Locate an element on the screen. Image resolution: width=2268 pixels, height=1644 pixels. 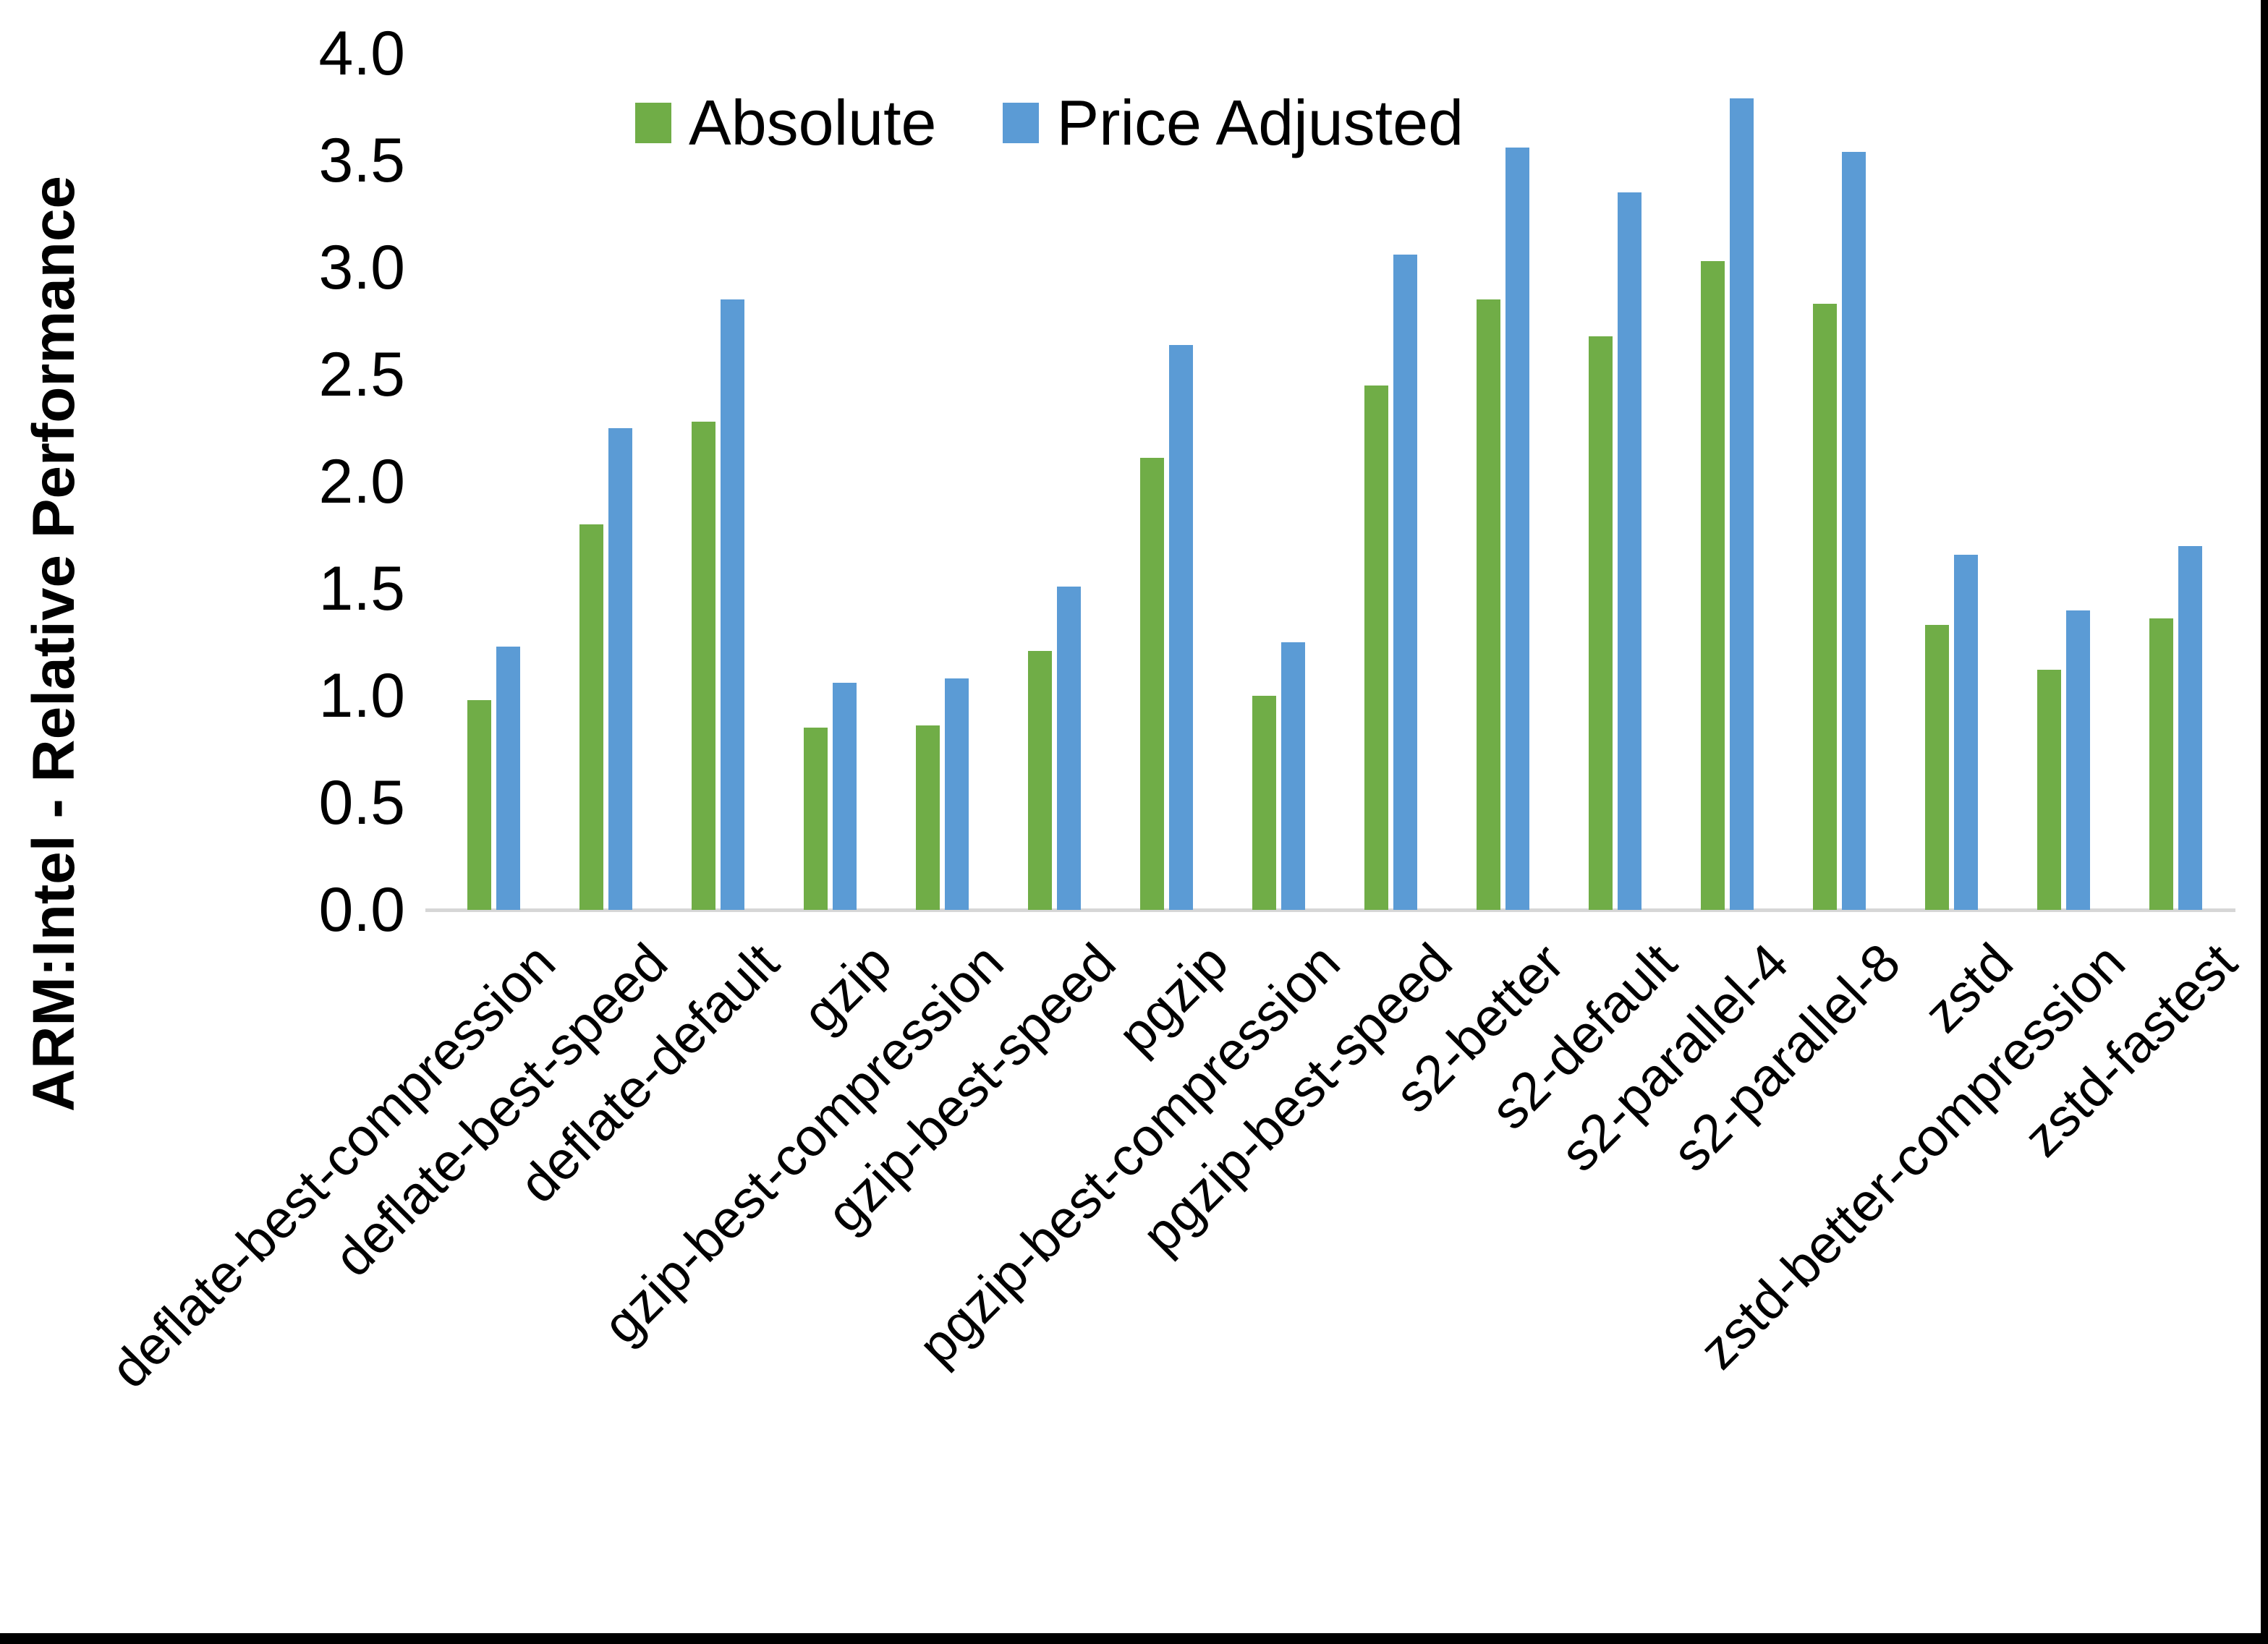
legend-item-price-adjusted: Price Adjusted is located at coordinates (1233, 123).